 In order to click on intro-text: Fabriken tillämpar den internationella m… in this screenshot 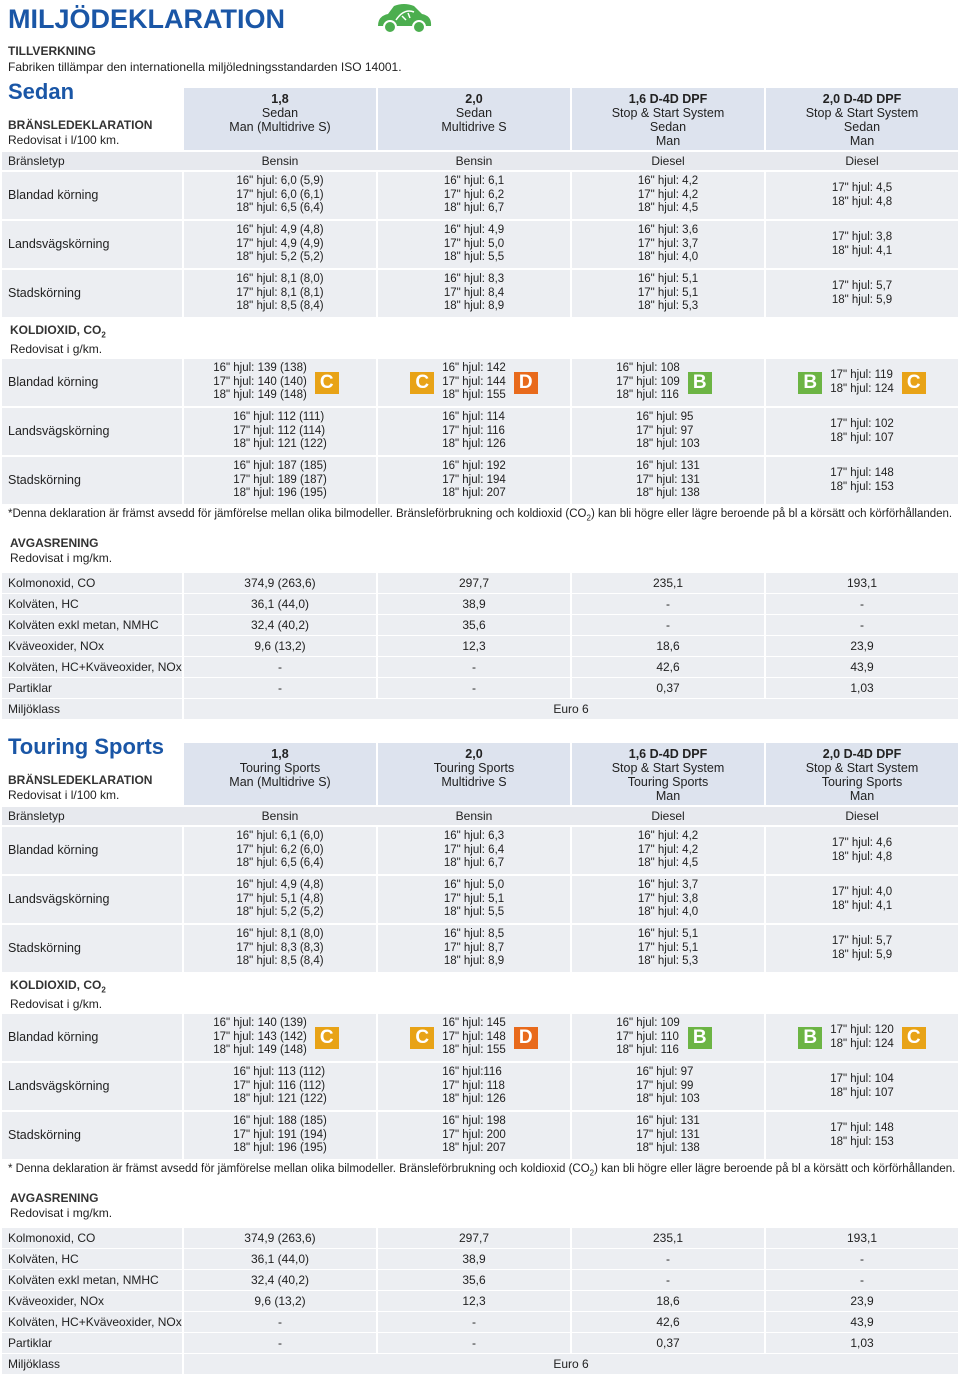, I will do `click(205, 67)`.